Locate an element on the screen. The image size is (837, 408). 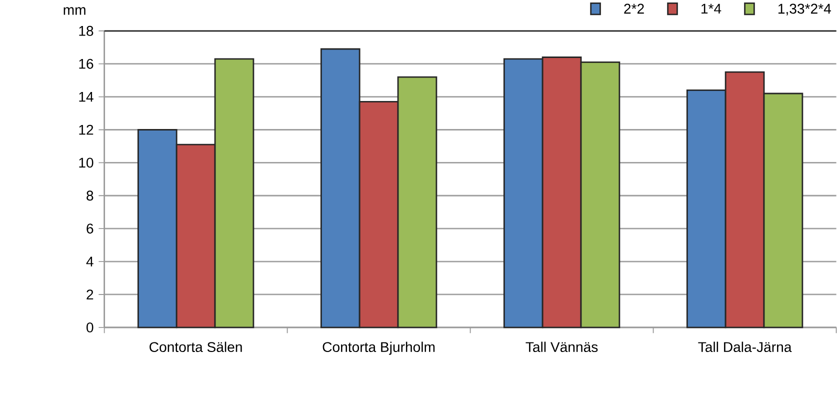
x-tick-label: Tall Vännäs is located at coordinates (562, 347).